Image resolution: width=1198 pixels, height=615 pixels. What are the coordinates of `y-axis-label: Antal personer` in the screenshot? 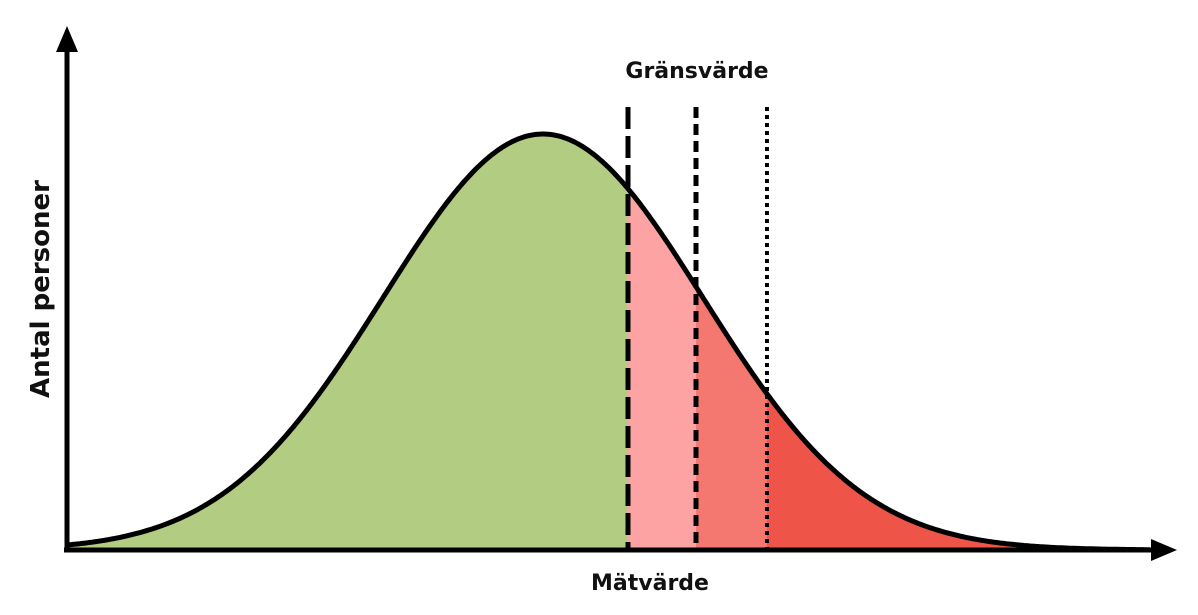 It's located at (41, 289).